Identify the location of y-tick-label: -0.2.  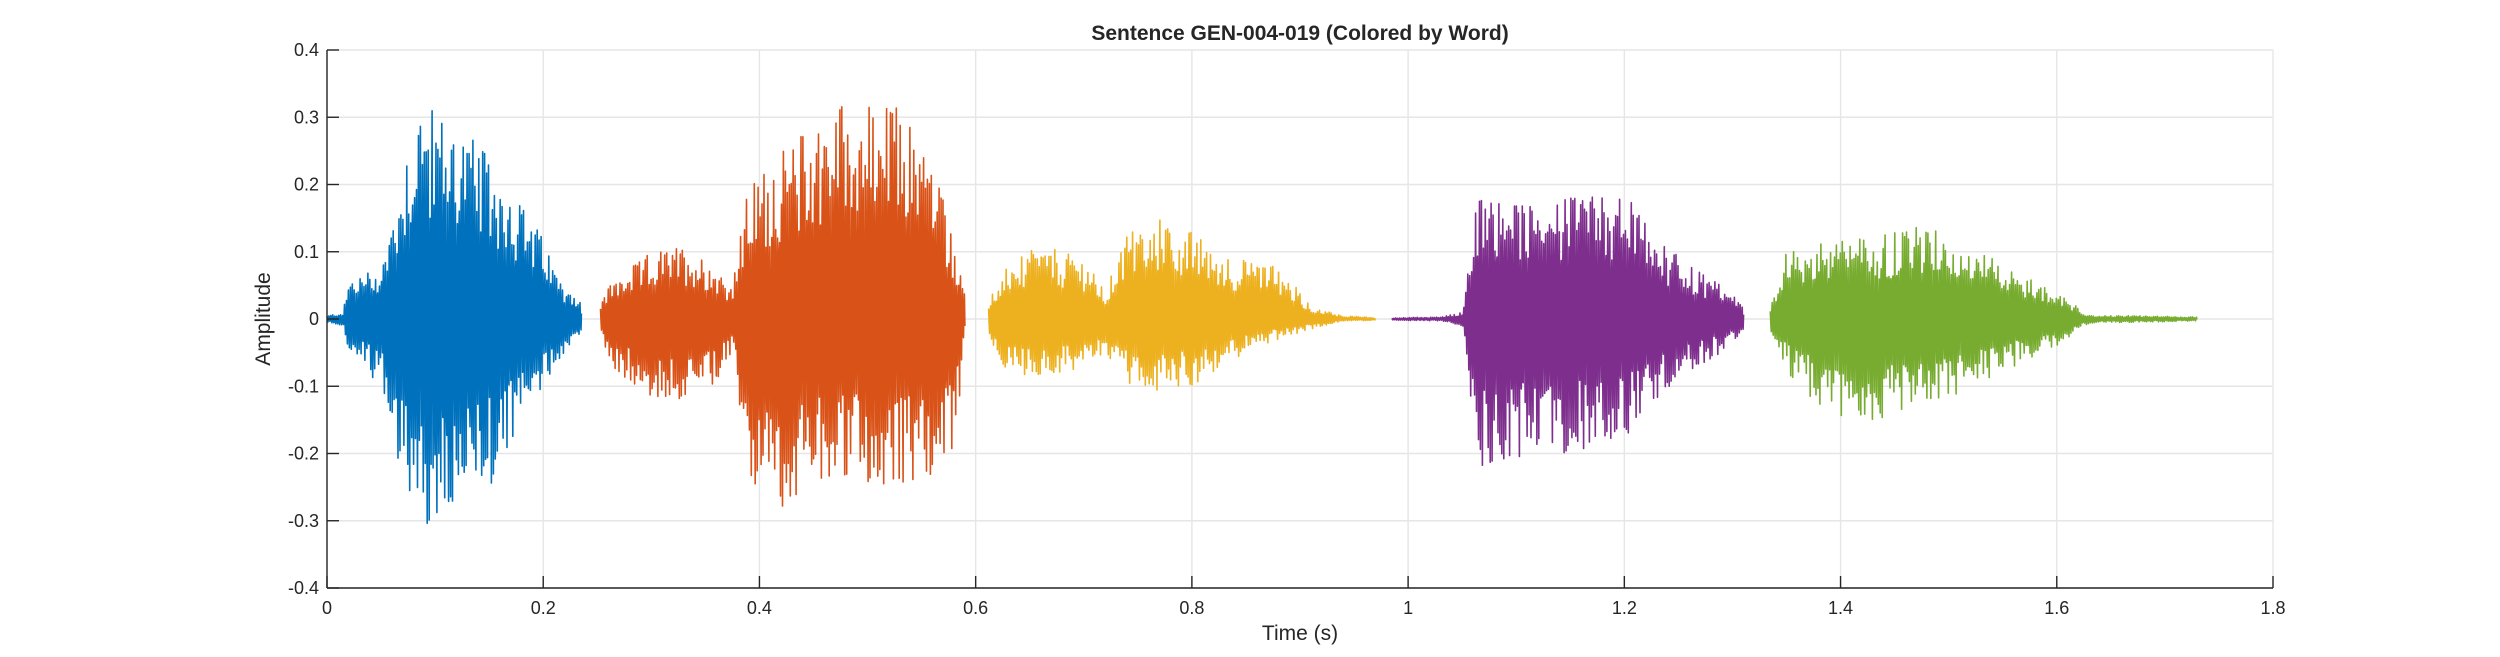
(303, 454).